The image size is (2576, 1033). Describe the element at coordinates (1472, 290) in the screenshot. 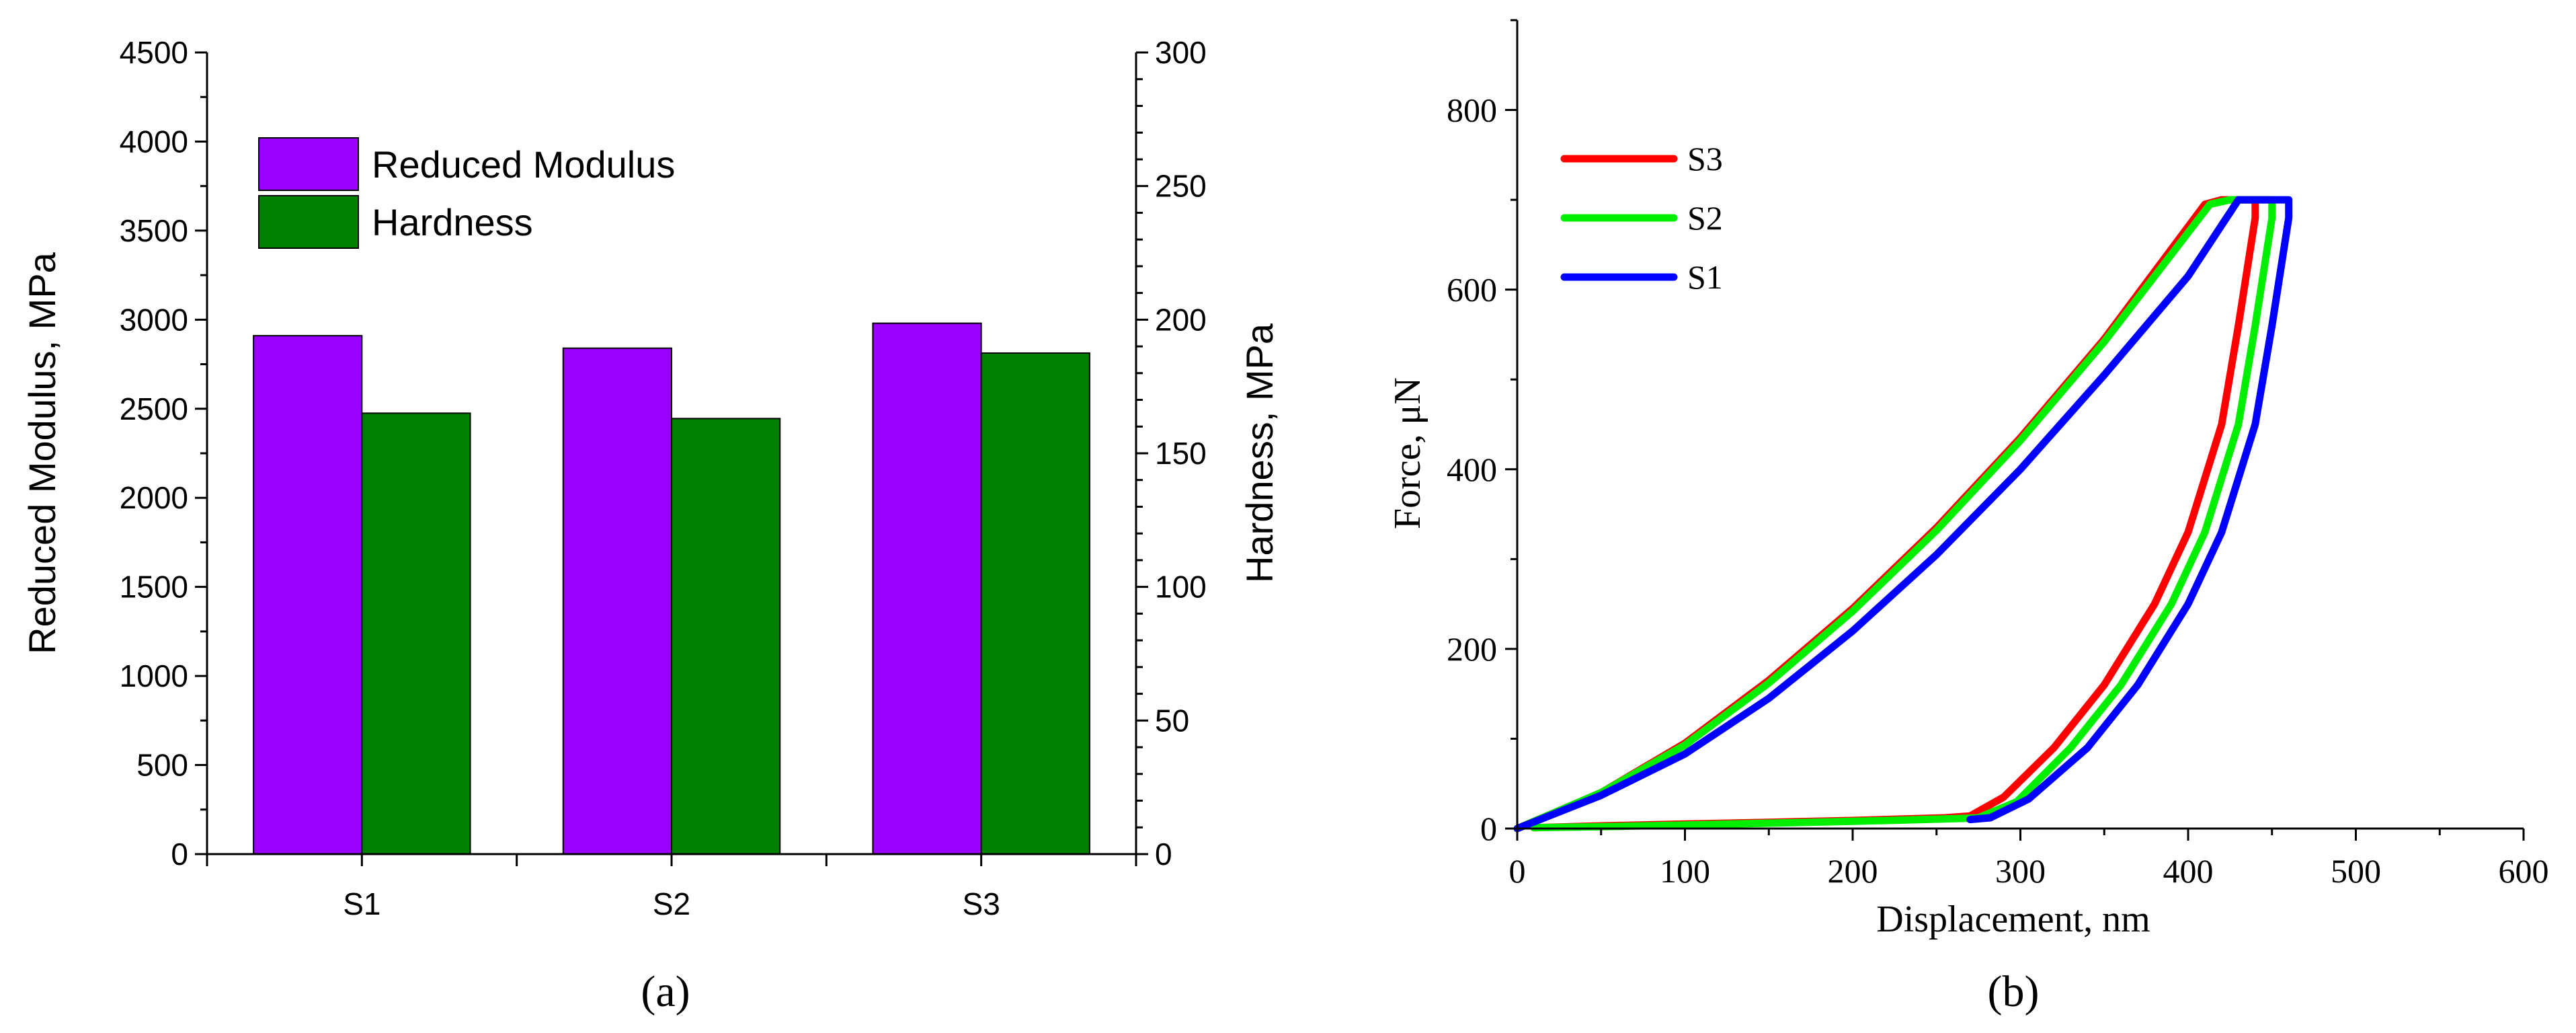

I see `panel-b-y-tick-label: 600` at that location.